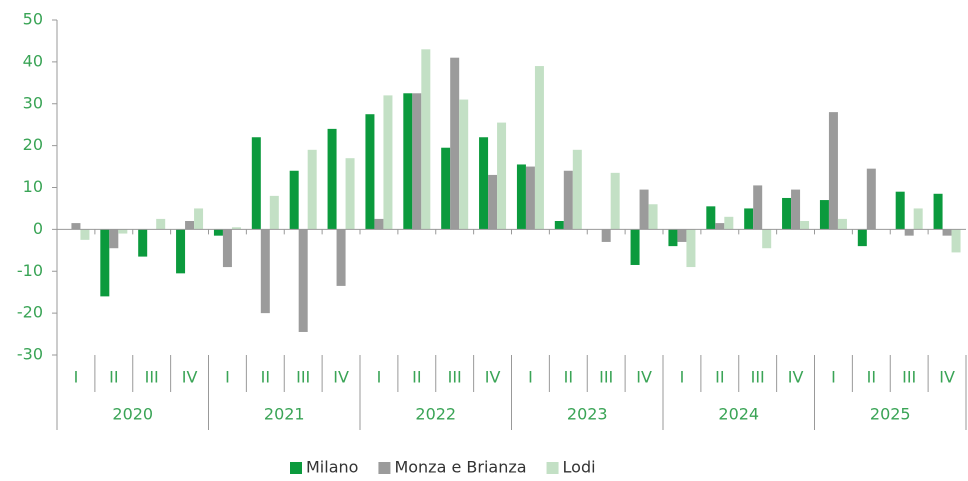 This screenshot has width=968, height=481. I want to click on y-tick-label: 30, so click(33, 102).